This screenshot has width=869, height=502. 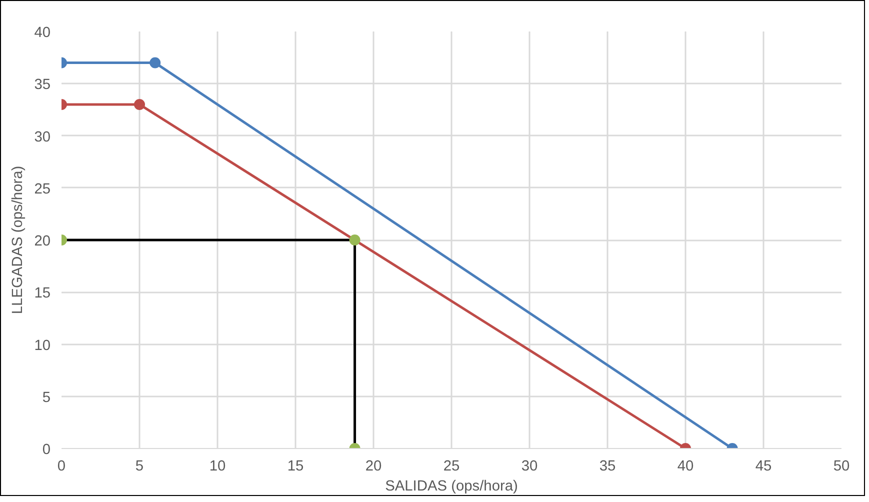 I want to click on x-tick-label: 30, so click(x=529, y=466).